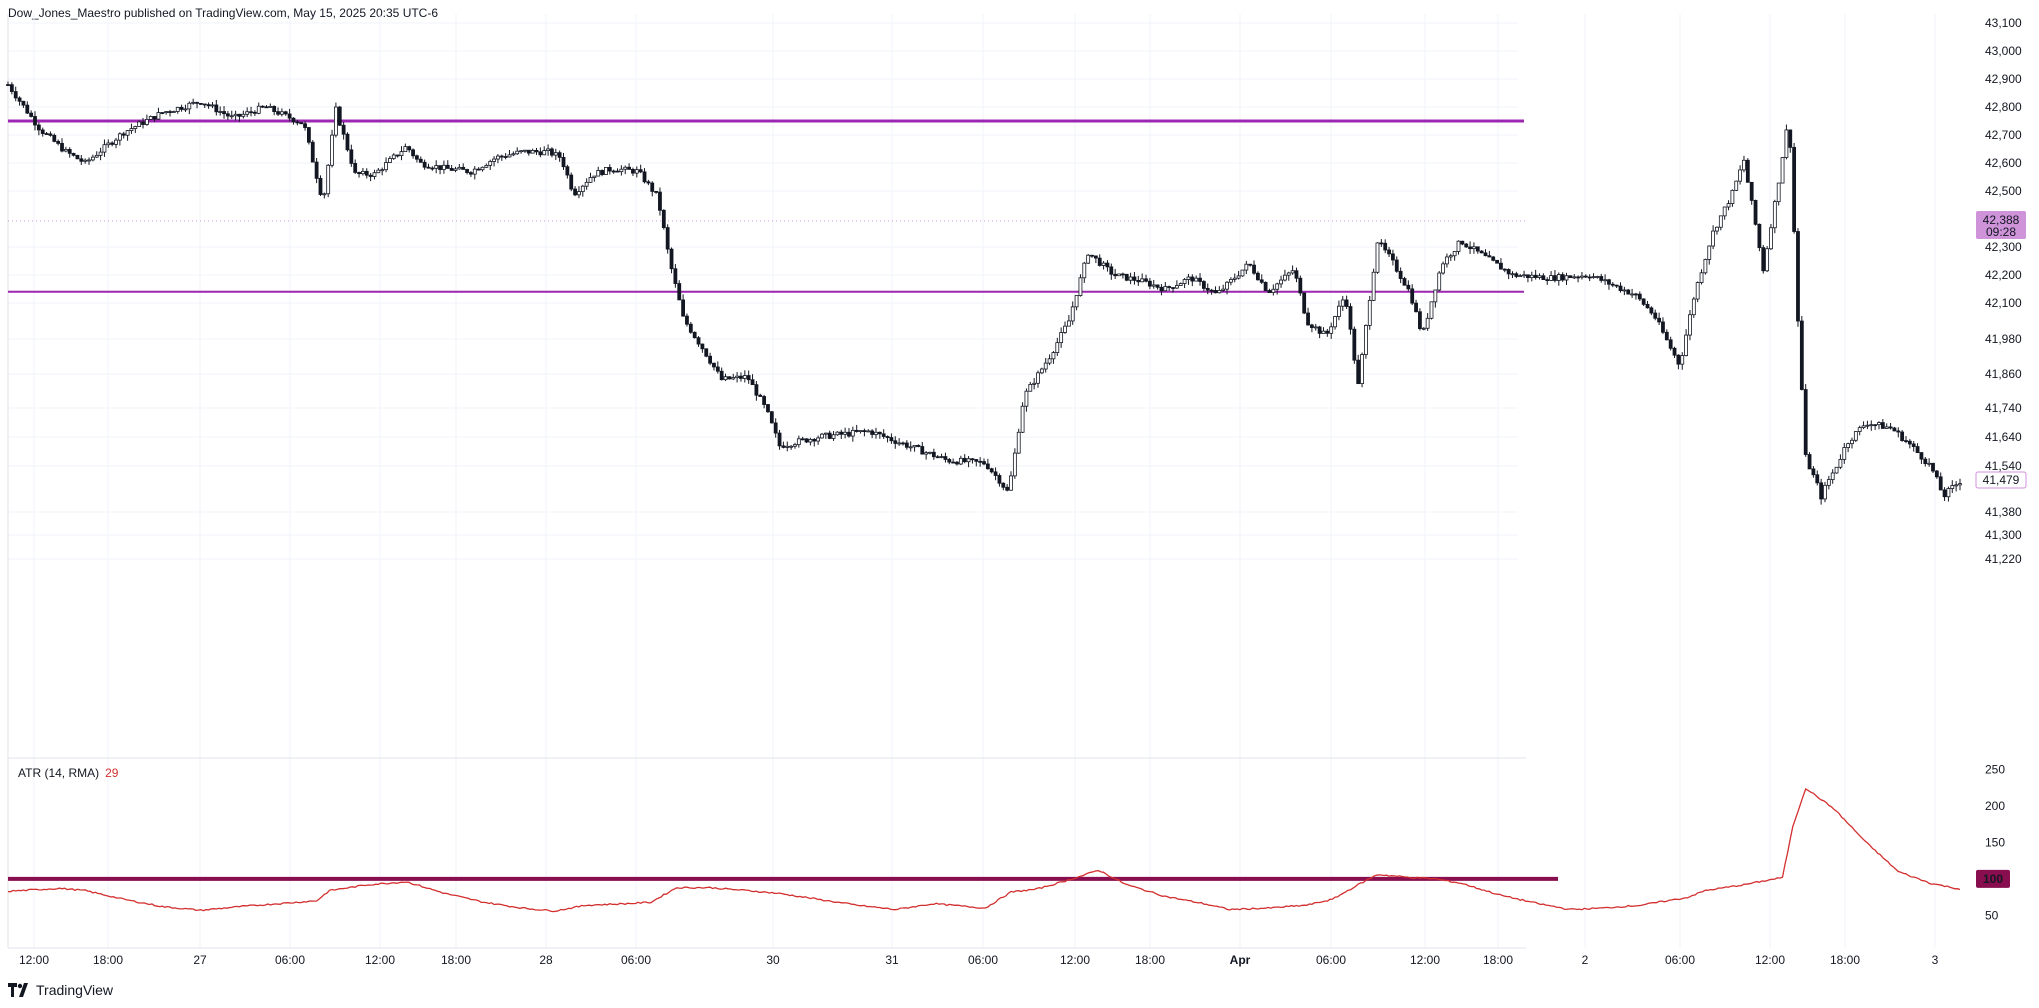  What do you see at coordinates (2003, 107) in the screenshot?
I see `price-tick-label: 42,800` at bounding box center [2003, 107].